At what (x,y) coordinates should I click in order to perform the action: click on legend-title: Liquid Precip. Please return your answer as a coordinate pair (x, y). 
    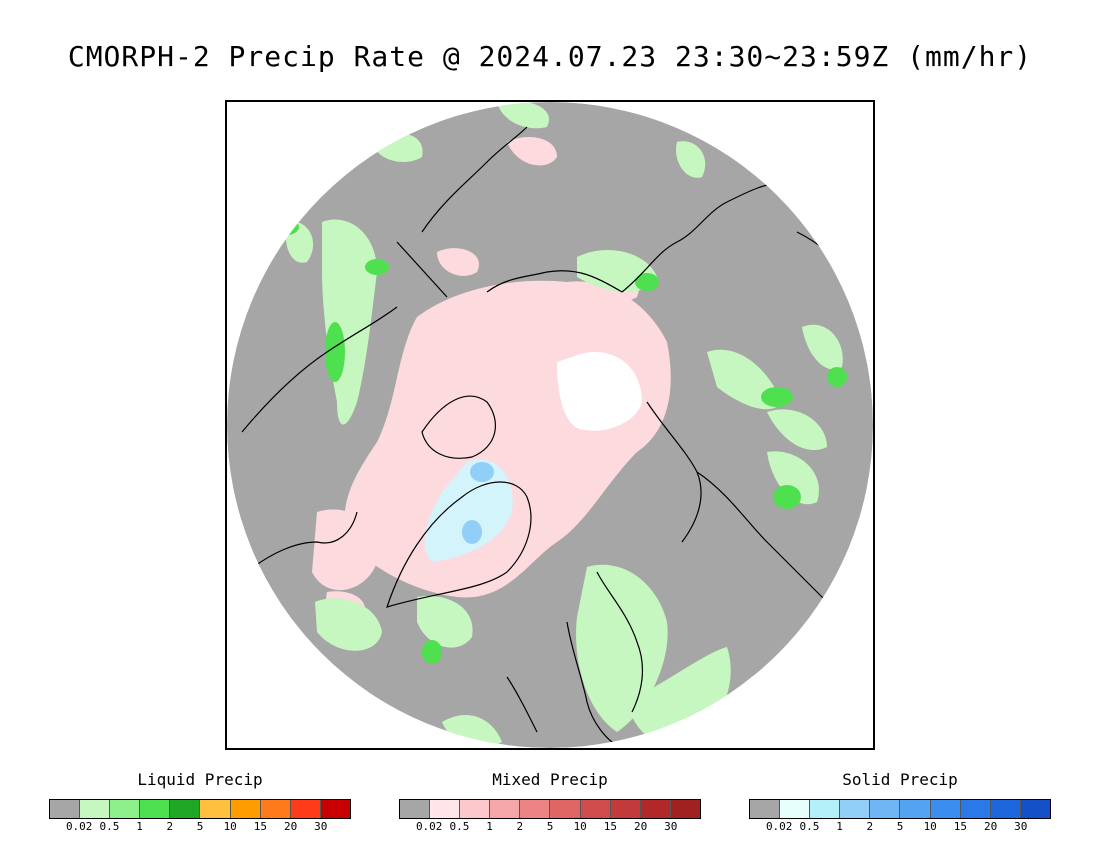
    Looking at the image, I should click on (200, 779).